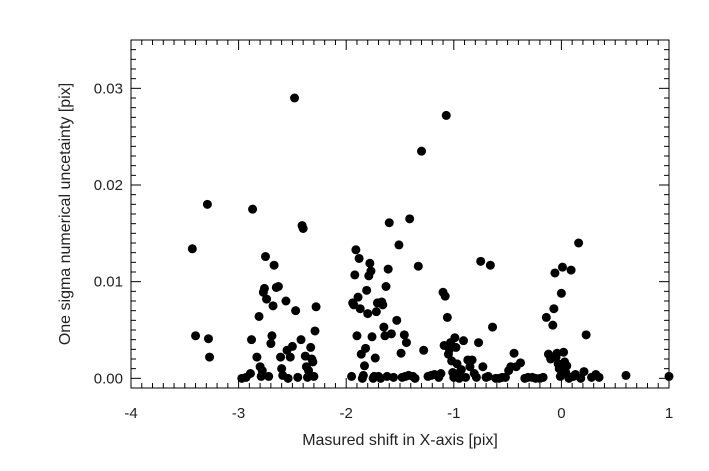 Image resolution: width=709 pixels, height=471 pixels. Describe the element at coordinates (453, 413) in the screenshot. I see `x-tick-label: -1` at that location.